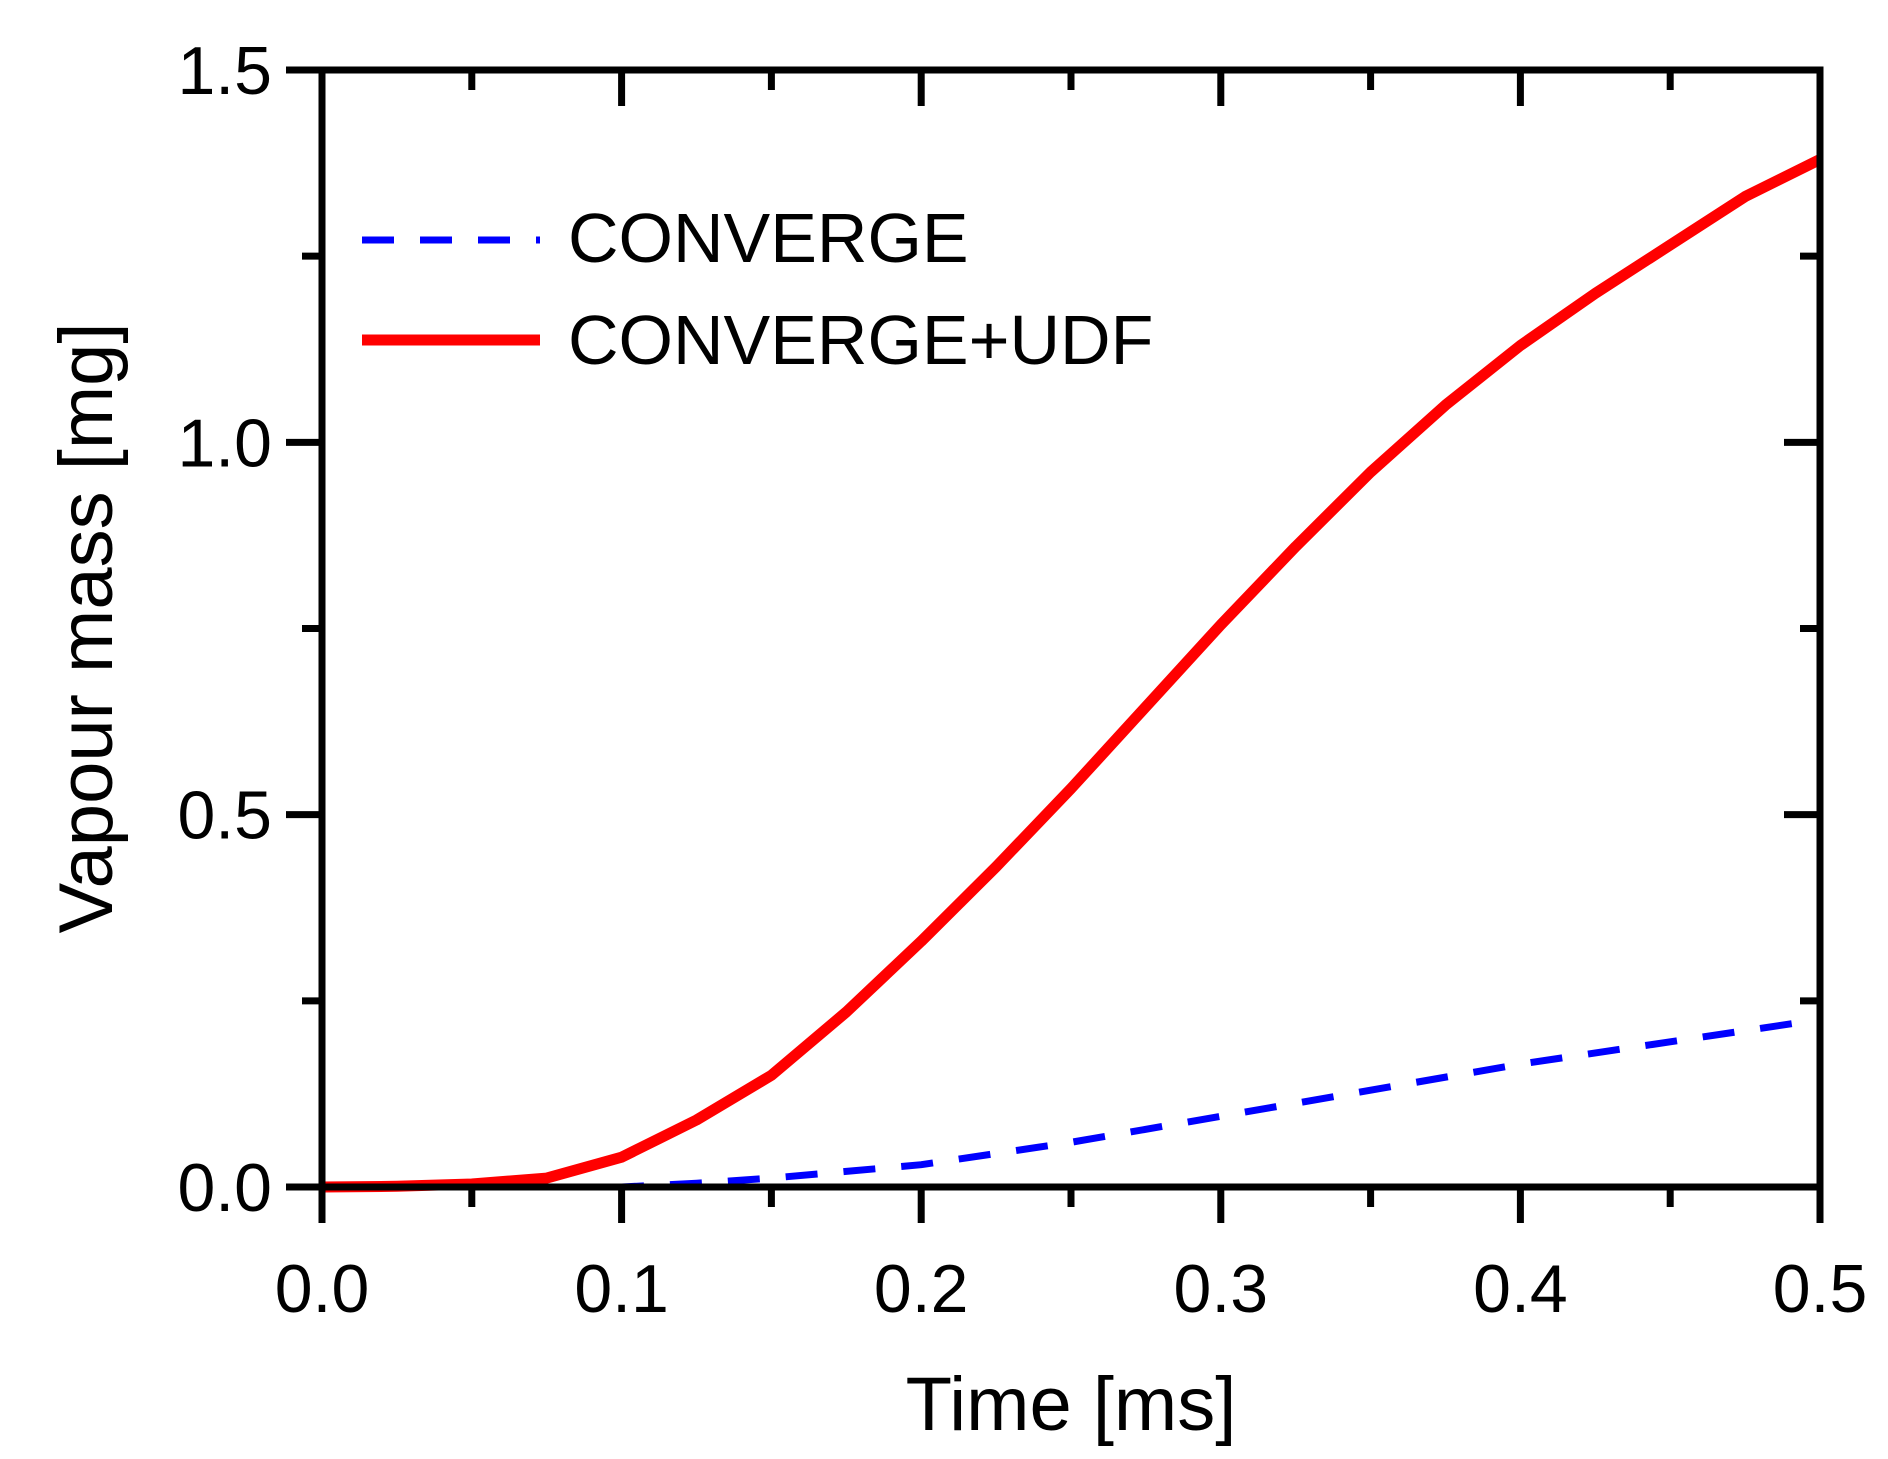 Image resolution: width=1888 pixels, height=1459 pixels. Describe the element at coordinates (1071, 1103) in the screenshot. I see `series-line-converge` at that location.